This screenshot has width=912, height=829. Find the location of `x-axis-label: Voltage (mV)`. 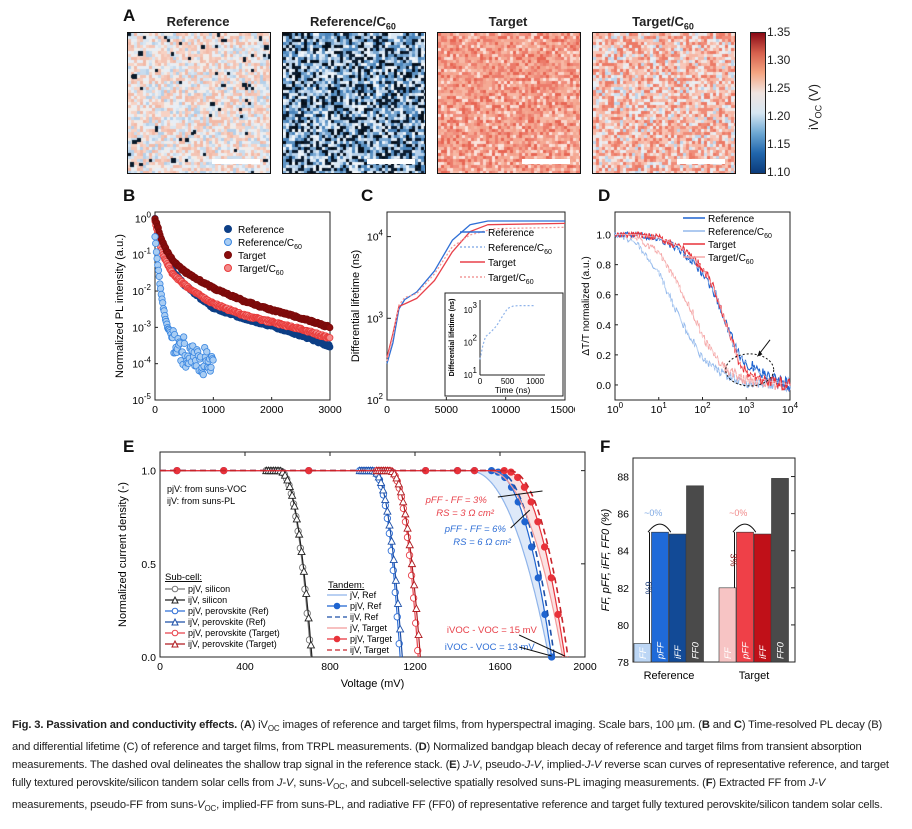

x-axis-label: Voltage (mV) is located at coordinates (373, 684).